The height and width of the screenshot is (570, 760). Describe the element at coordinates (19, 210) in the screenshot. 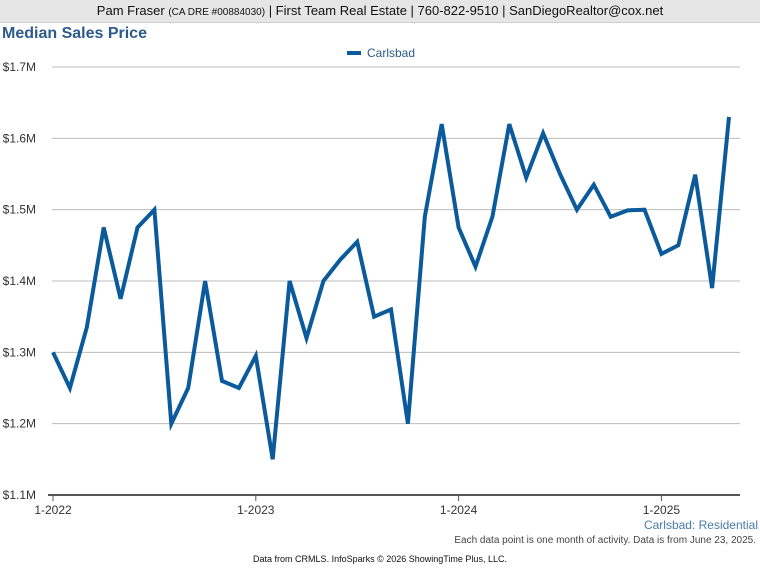

I see `y-tick-label: $1.5M` at that location.